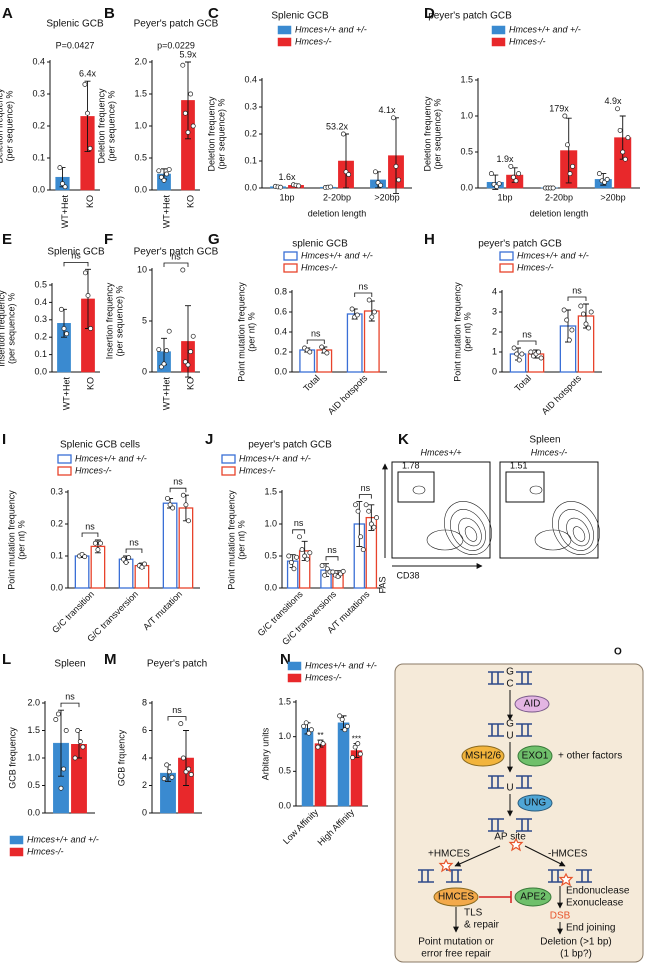 The image size is (647, 968). What do you see at coordinates (510, 837) in the screenshot?
I see `site-label: AP site` at bounding box center [510, 837].